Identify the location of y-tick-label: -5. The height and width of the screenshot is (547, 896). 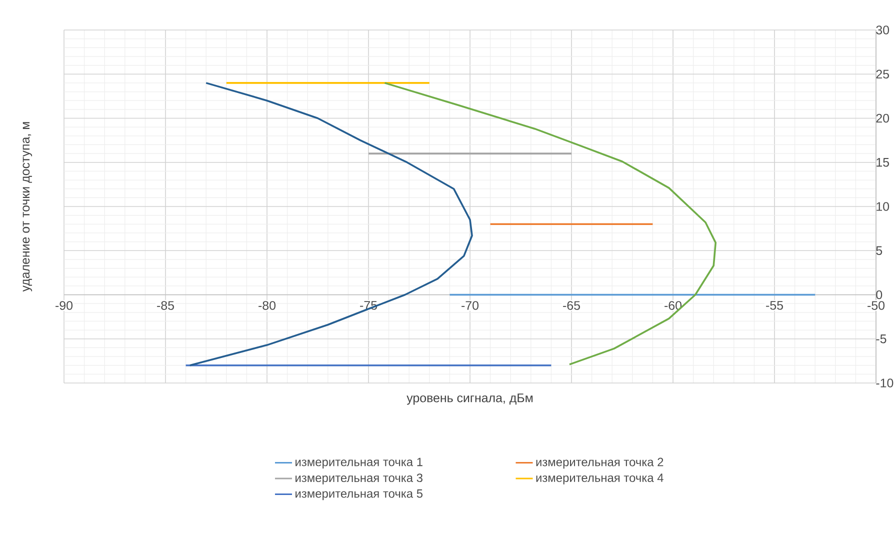
(881, 339).